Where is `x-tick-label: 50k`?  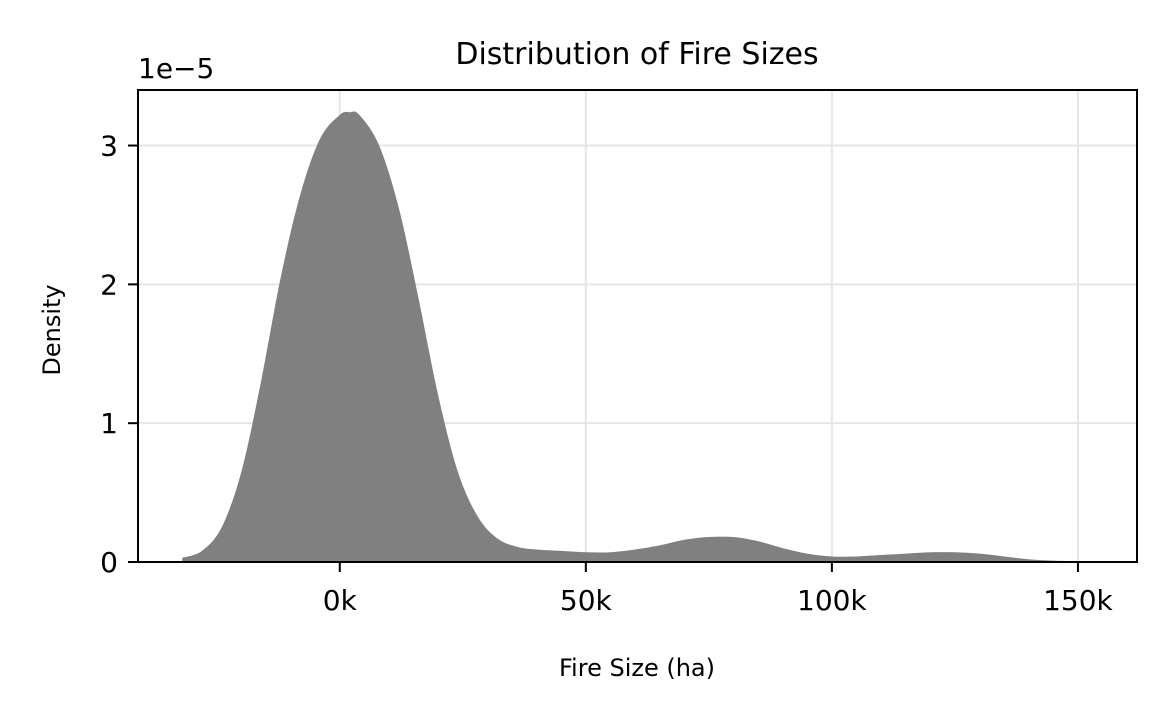
x-tick-label: 50k is located at coordinates (586, 600).